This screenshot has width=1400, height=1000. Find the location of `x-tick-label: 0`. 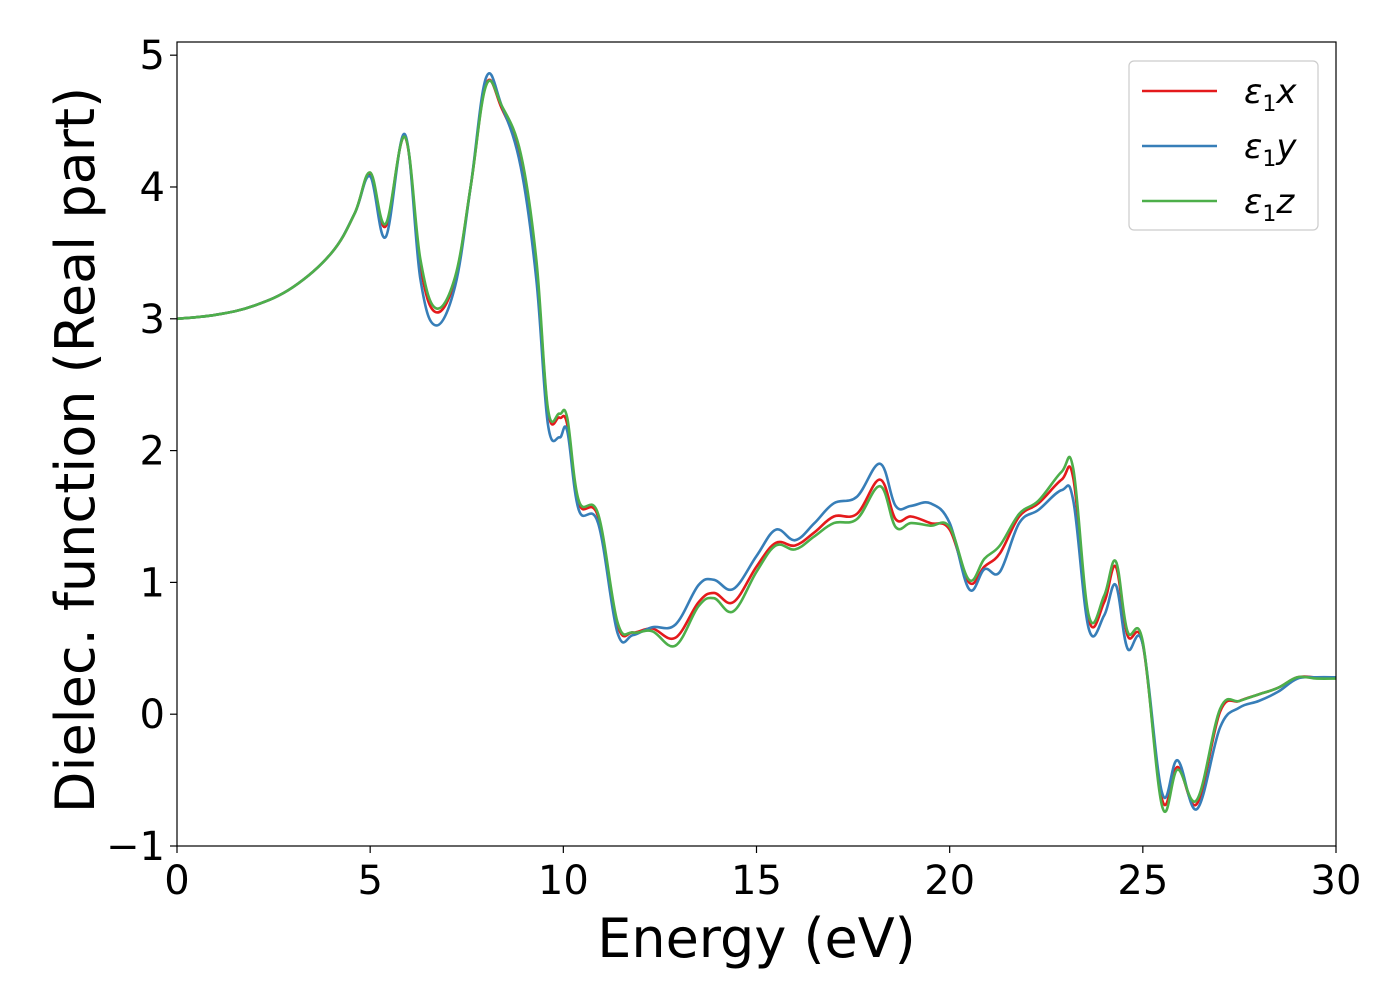

x-tick-label: 0 is located at coordinates (176, 881).